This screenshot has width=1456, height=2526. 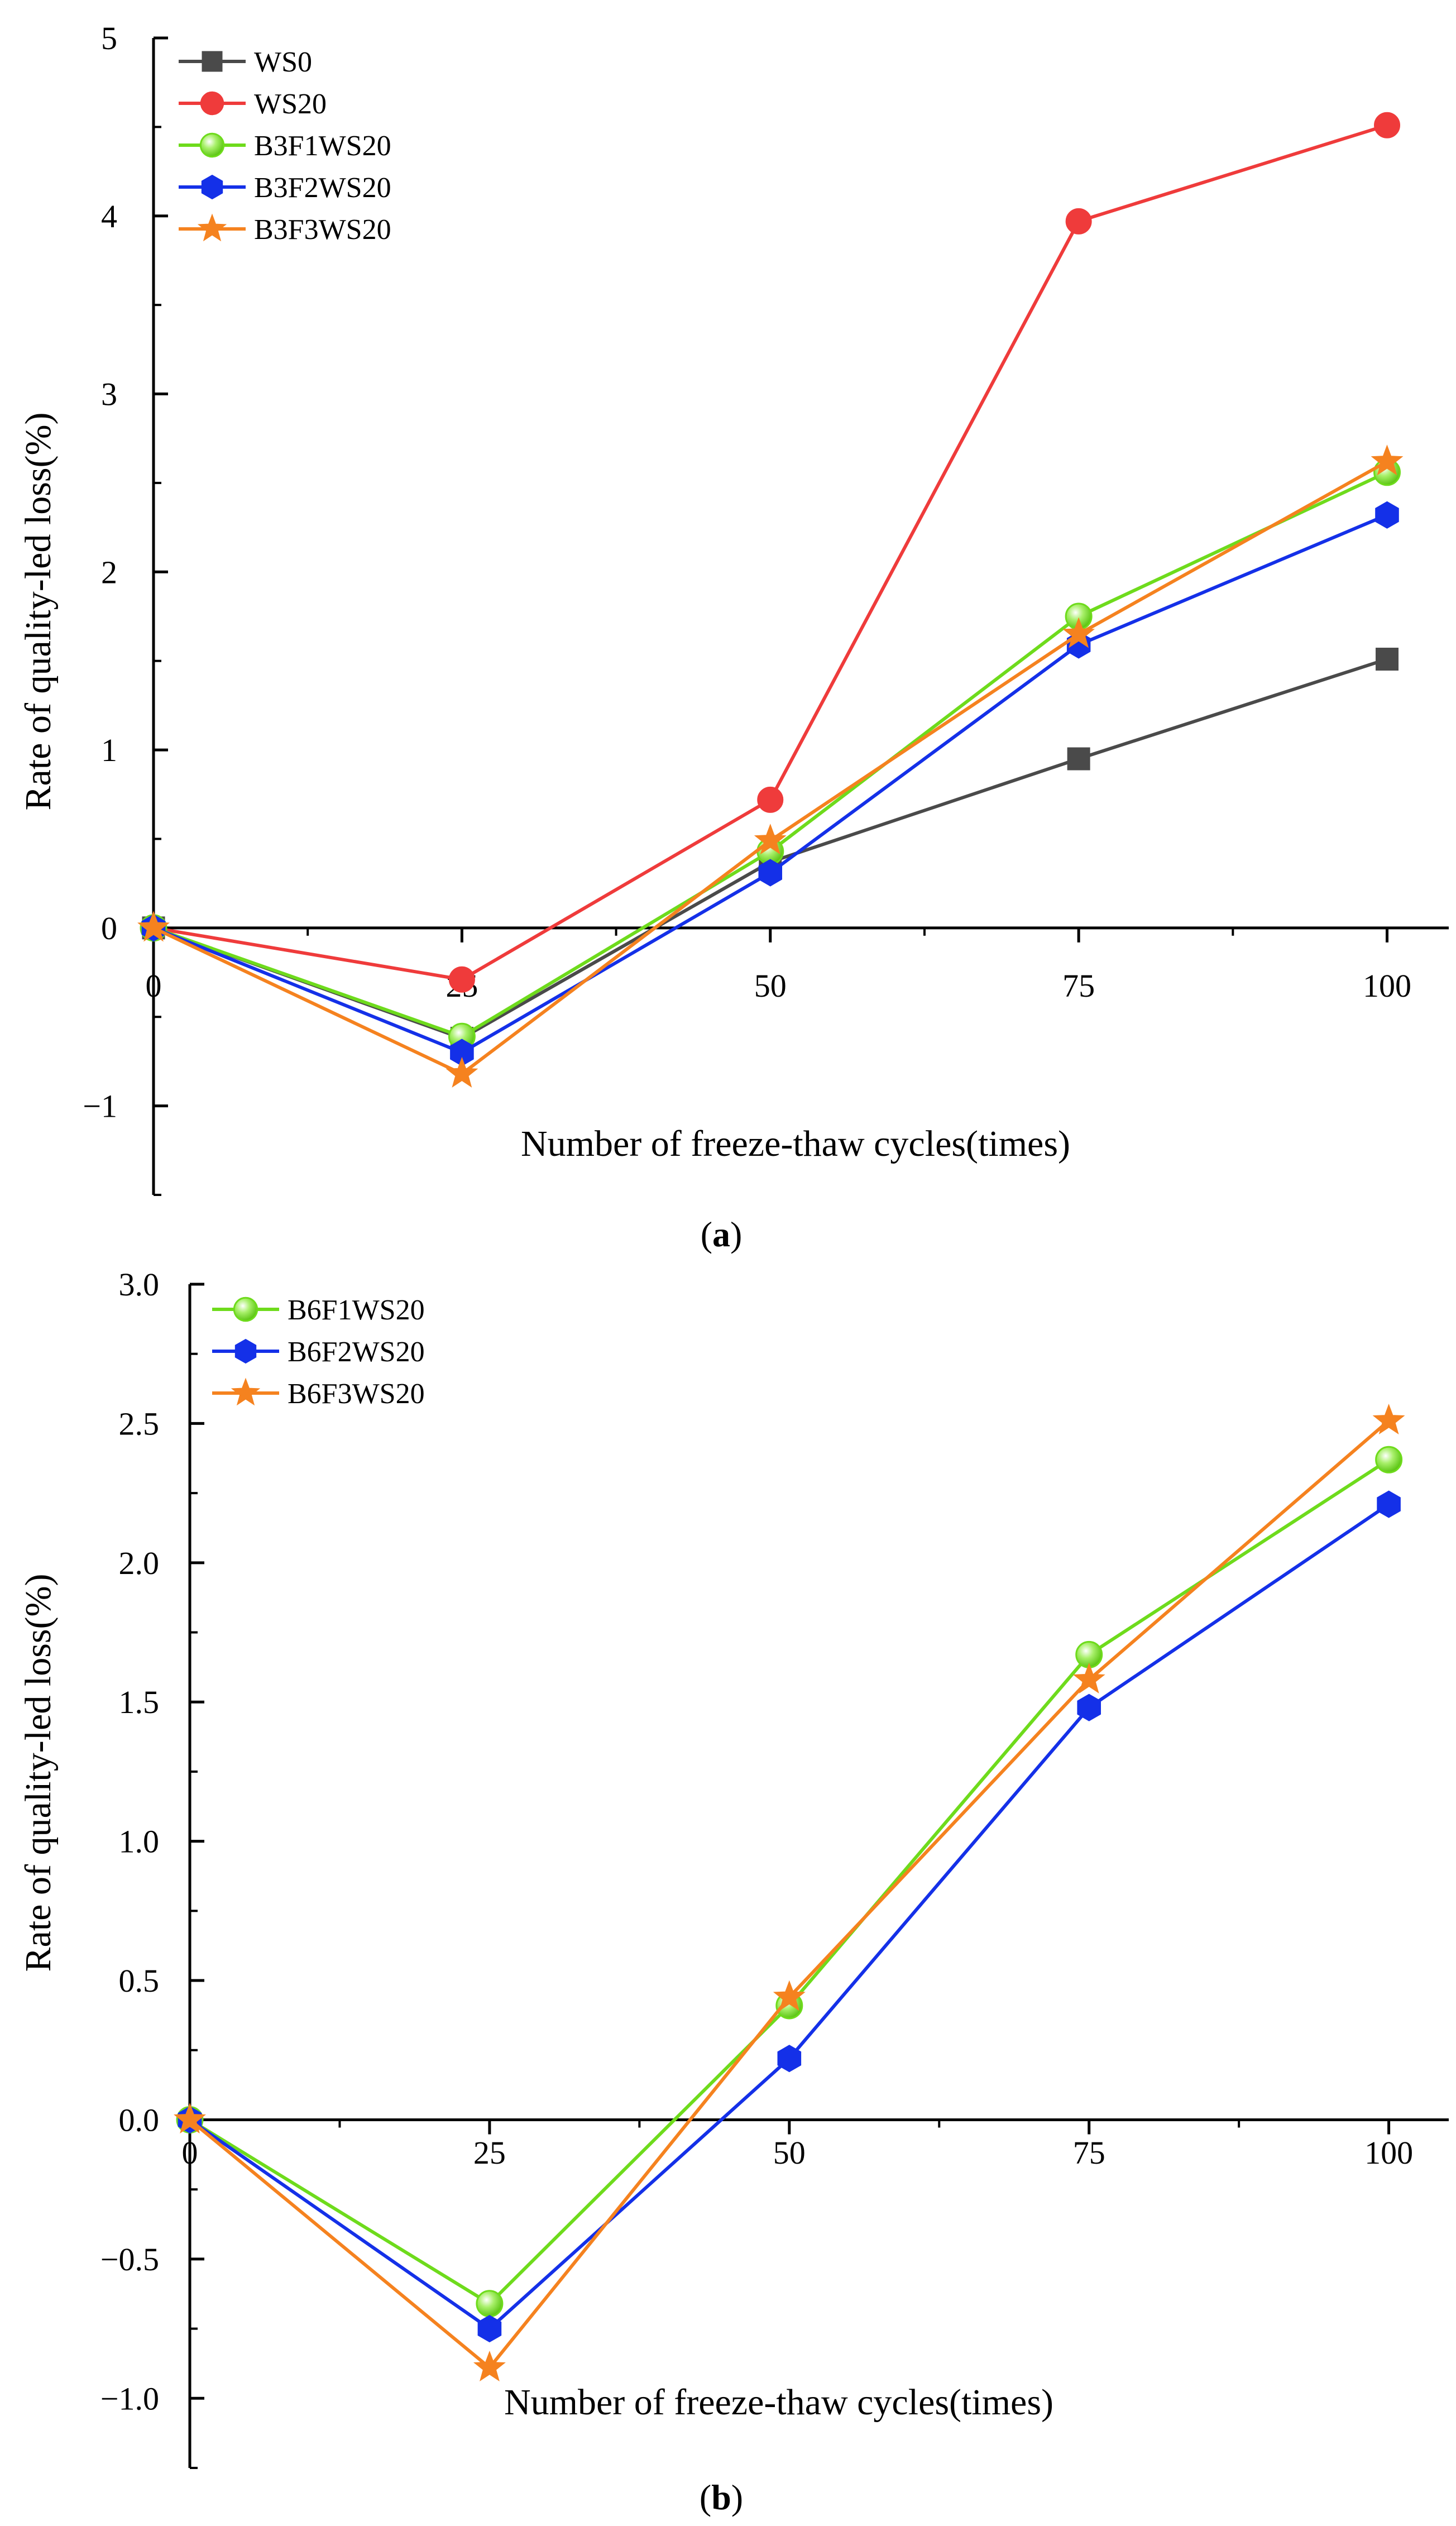 I want to click on legend-label: B6F1WS20, so click(x=357, y=1310).